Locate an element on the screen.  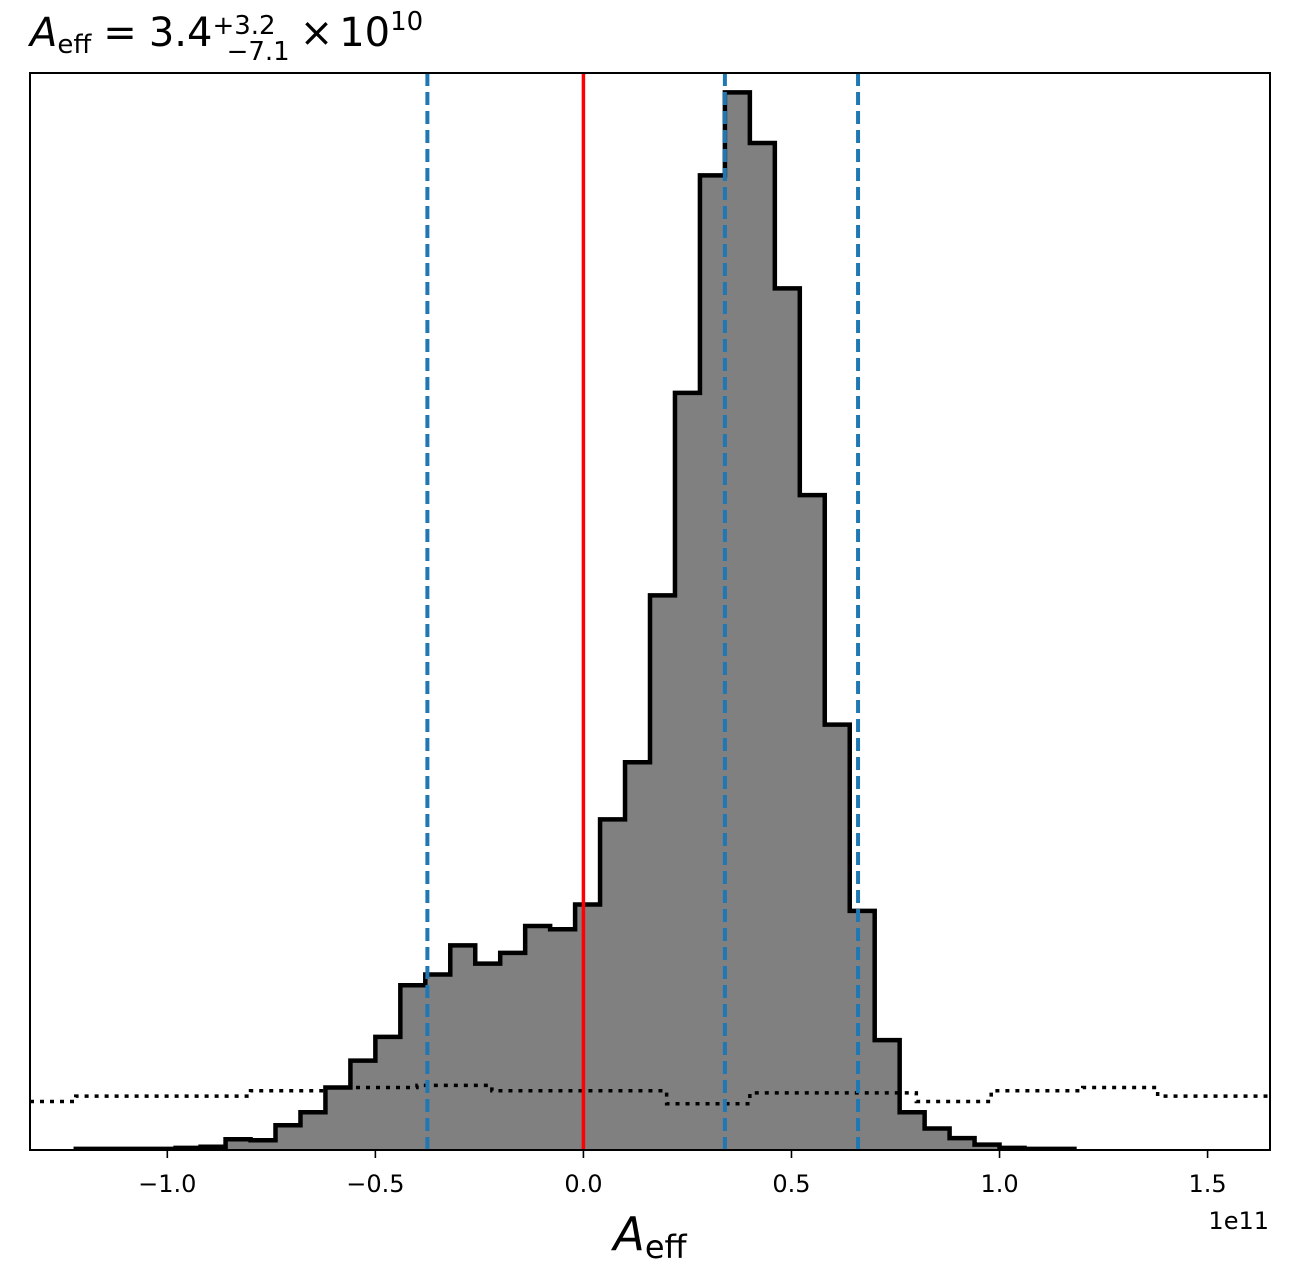
offset-label: 1e11 is located at coordinates (1238, 1221).